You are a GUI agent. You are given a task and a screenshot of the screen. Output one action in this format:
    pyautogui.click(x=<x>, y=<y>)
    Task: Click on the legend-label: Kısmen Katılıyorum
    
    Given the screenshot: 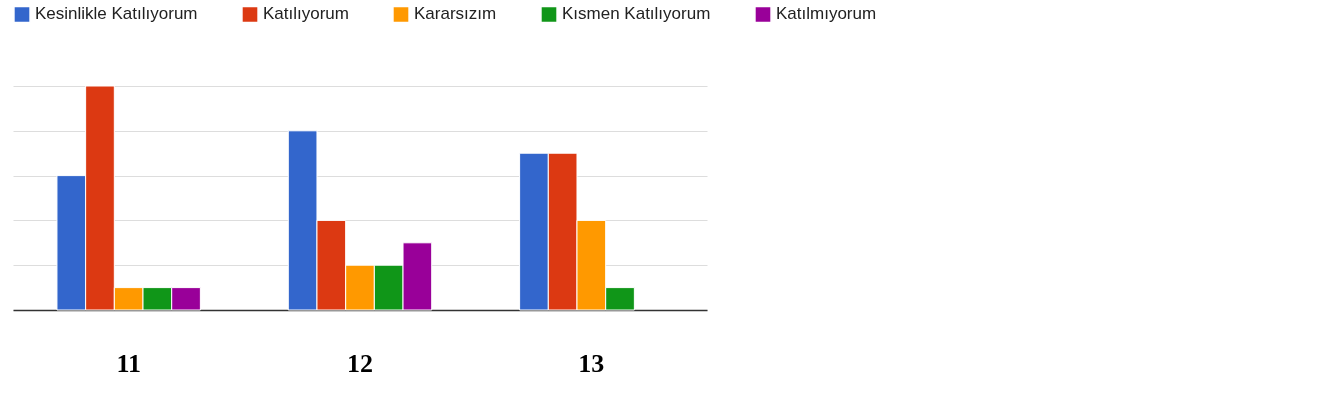 What is the action you would take?
    pyautogui.click(x=636, y=14)
    